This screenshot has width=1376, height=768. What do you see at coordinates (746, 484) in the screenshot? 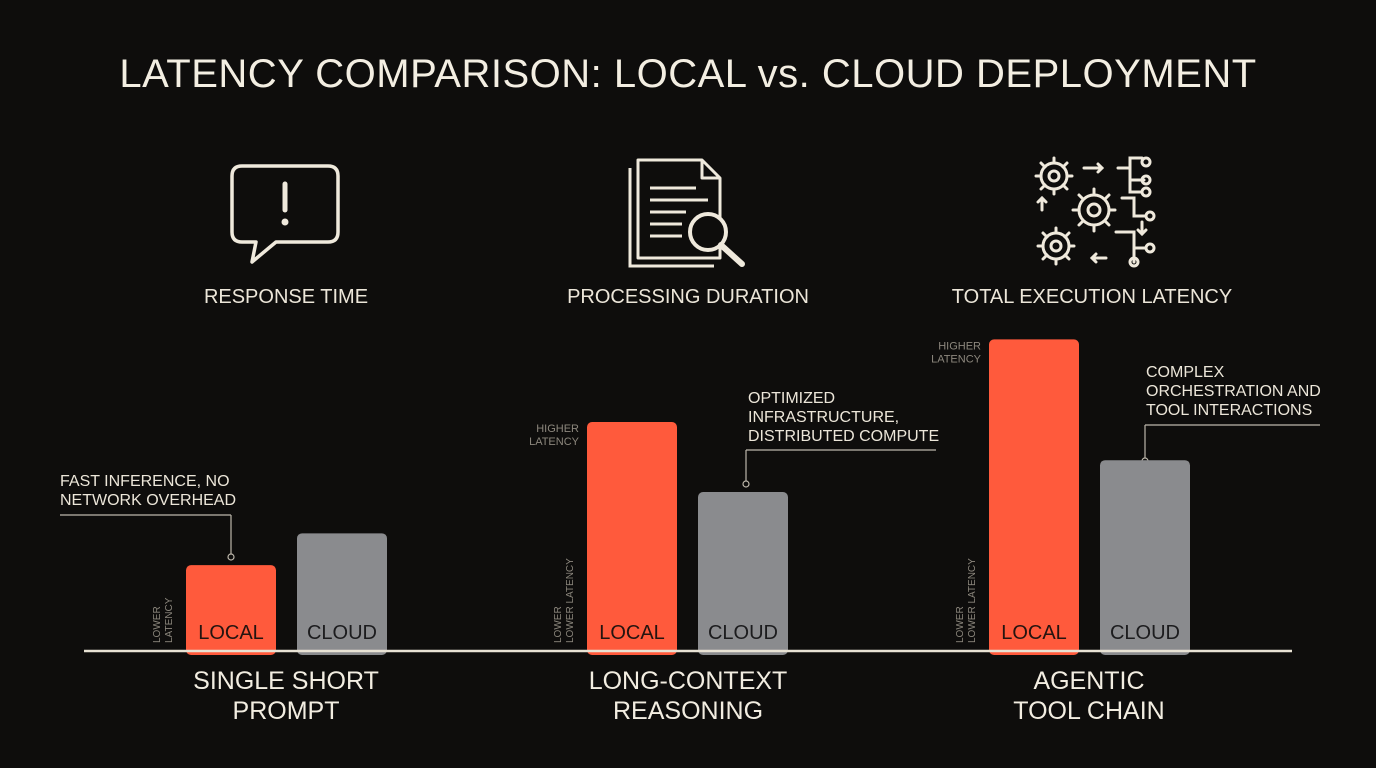
I see `annotation-leader-2-dot` at bounding box center [746, 484].